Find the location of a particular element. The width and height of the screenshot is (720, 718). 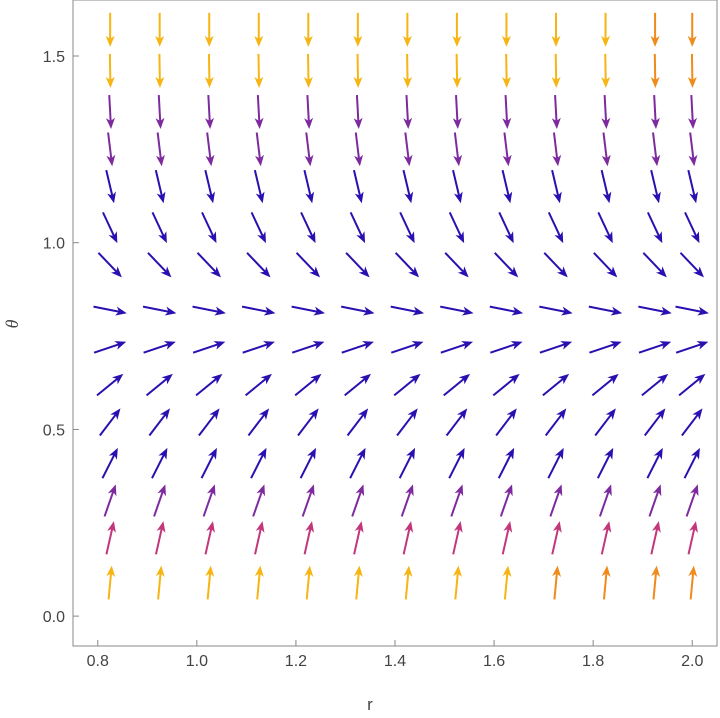

y-axis-label: θ is located at coordinates (12, 323).